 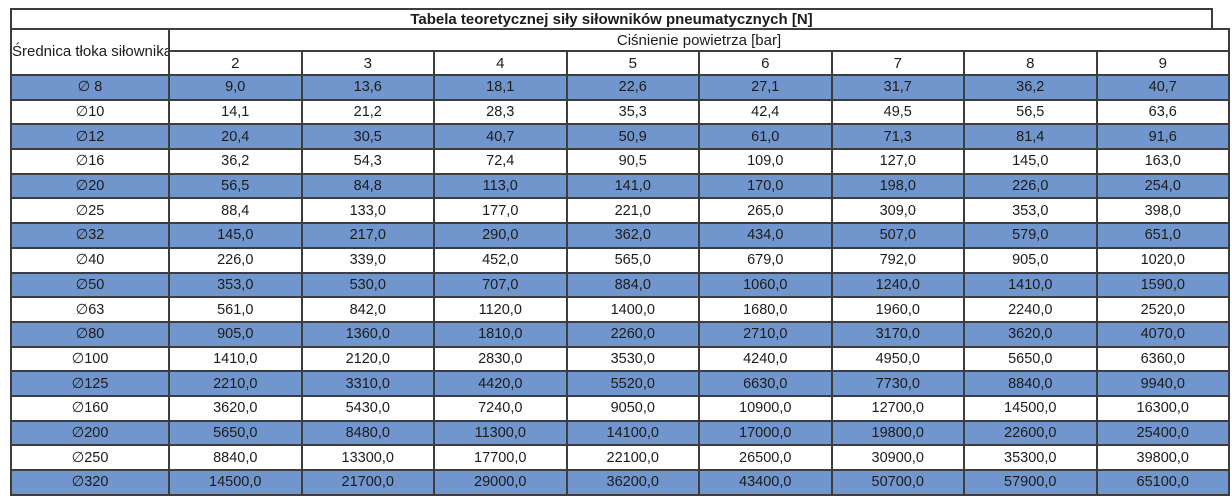 I want to click on force-cell: 141,0, so click(x=632, y=186).